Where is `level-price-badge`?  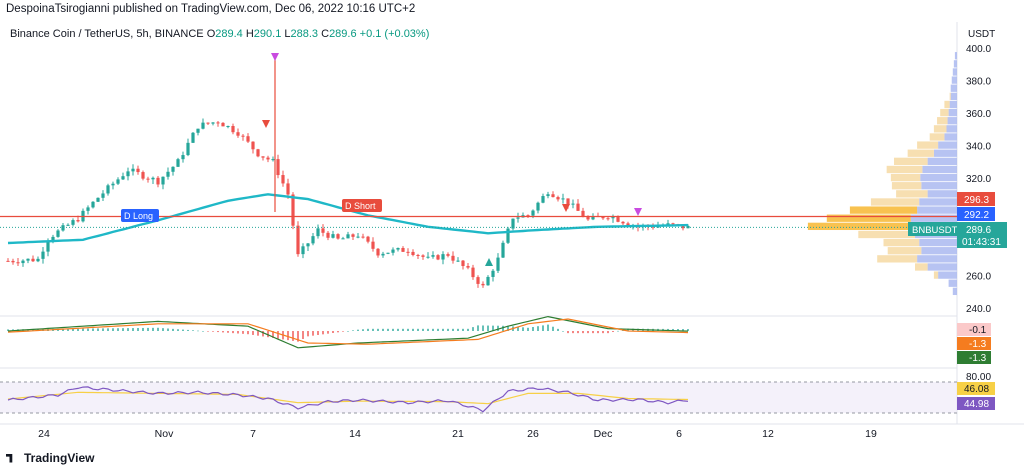
level-price-badge is located at coordinates (976, 214).